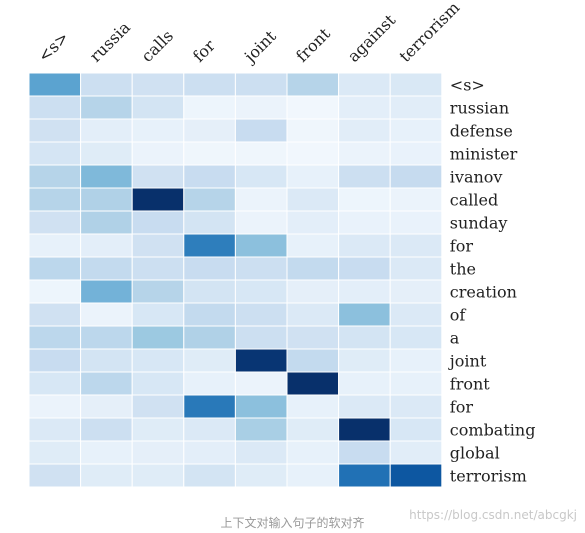 The image size is (585, 533). I want to click on x-tick-label: for, so click(204, 51).